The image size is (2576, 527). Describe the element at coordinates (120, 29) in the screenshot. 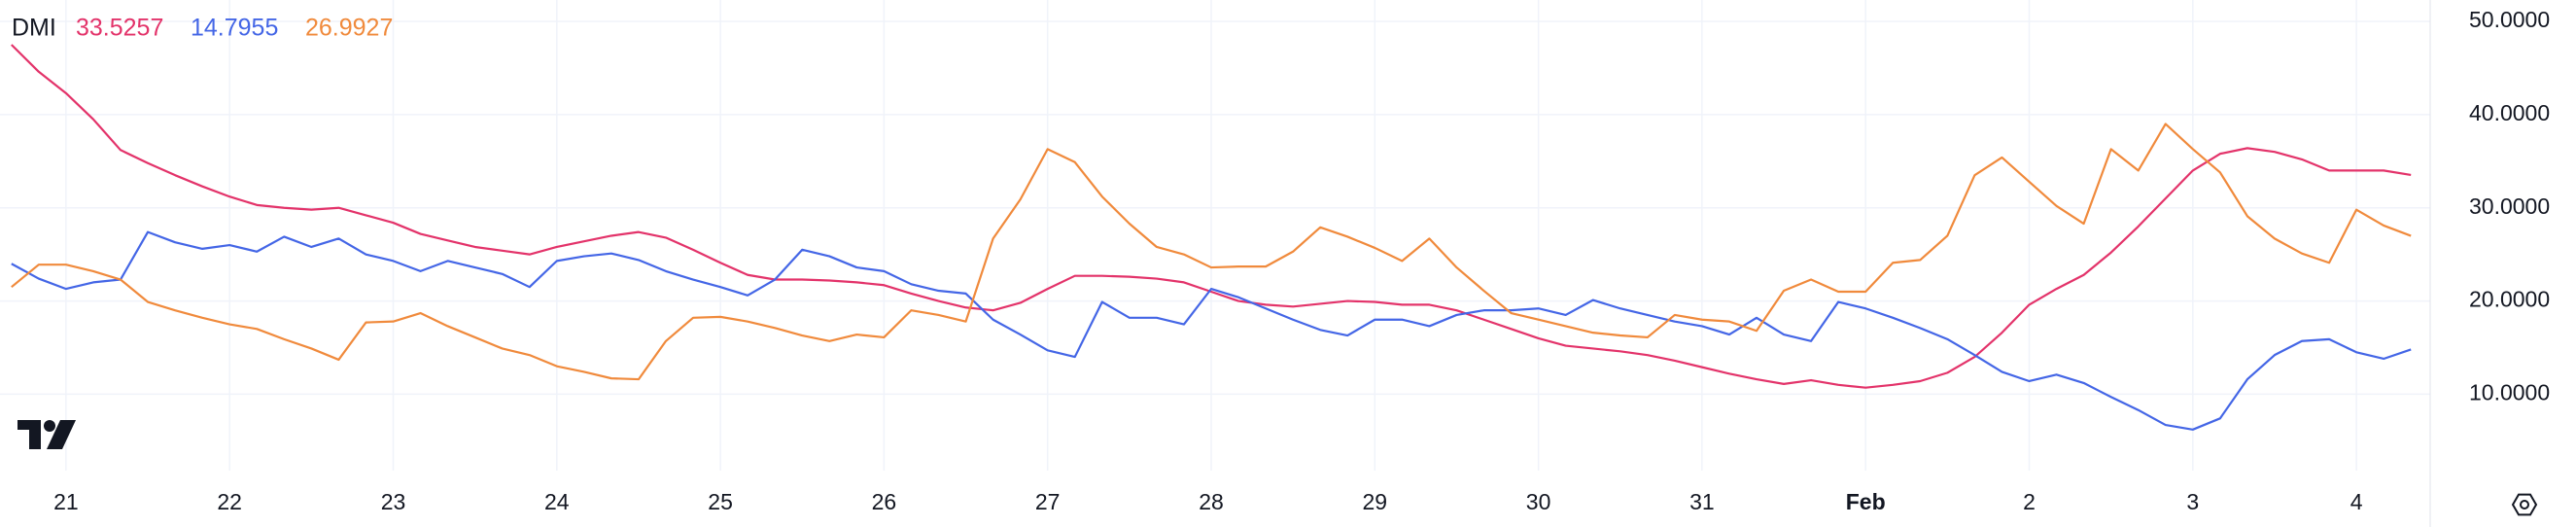

I see `legend-value: 33.5257` at that location.